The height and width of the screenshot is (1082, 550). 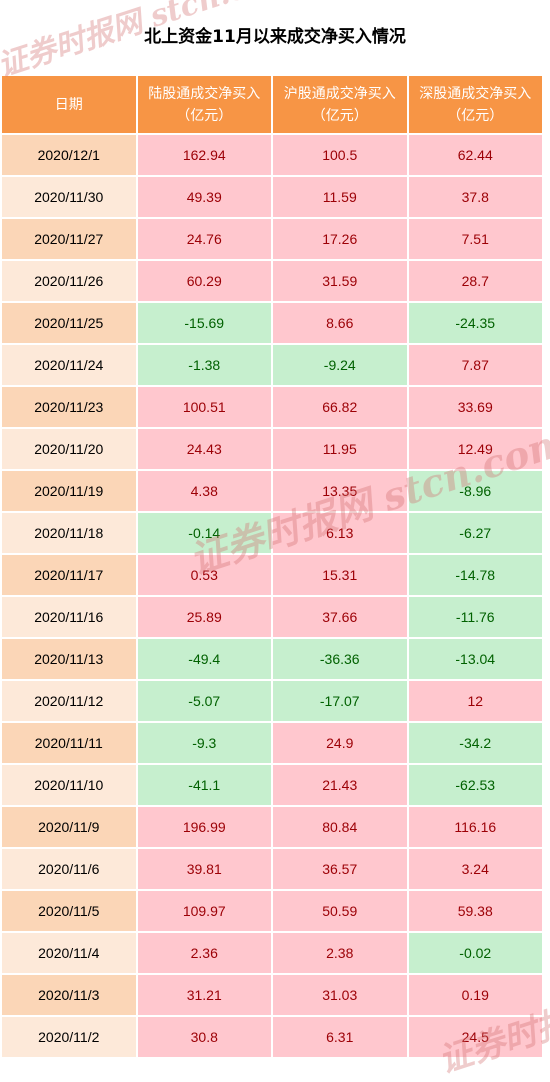 What do you see at coordinates (69, 911) in the screenshot?
I see `cell-date: 2020/11/5` at bounding box center [69, 911].